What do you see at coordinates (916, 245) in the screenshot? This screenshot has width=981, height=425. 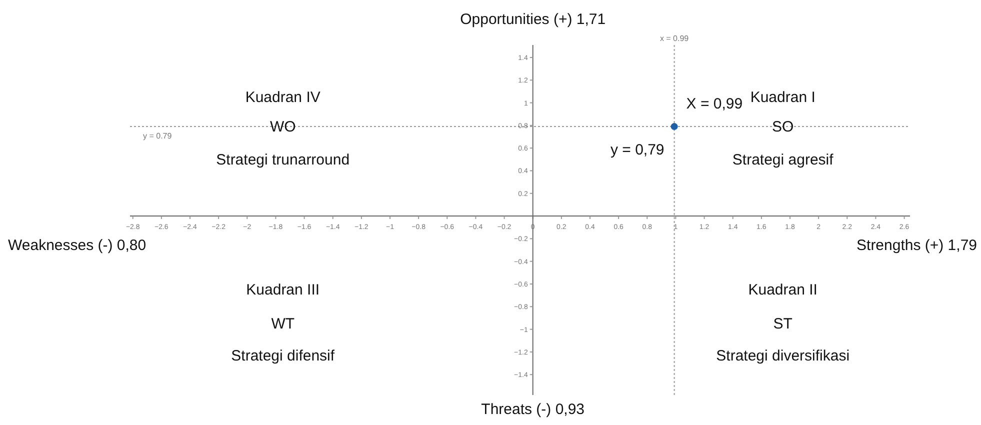 I see `annotation: Strengths (+) 1,79` at bounding box center [916, 245].